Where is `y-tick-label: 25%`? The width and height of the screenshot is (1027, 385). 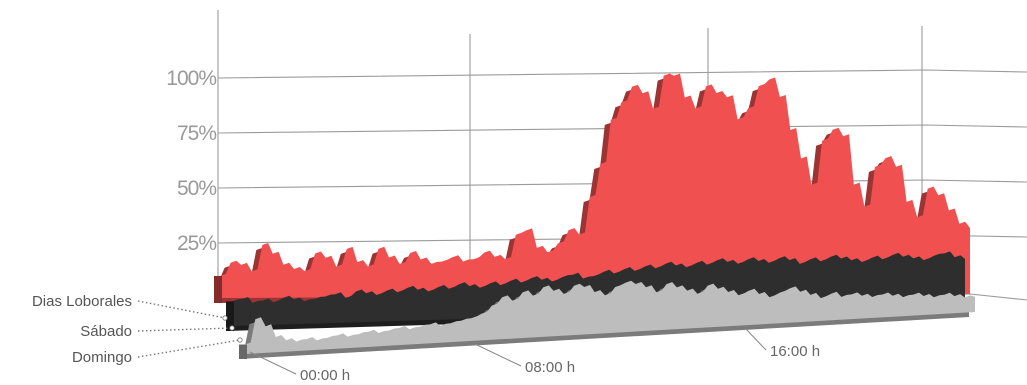 y-tick-label: 25% is located at coordinates (196, 243).